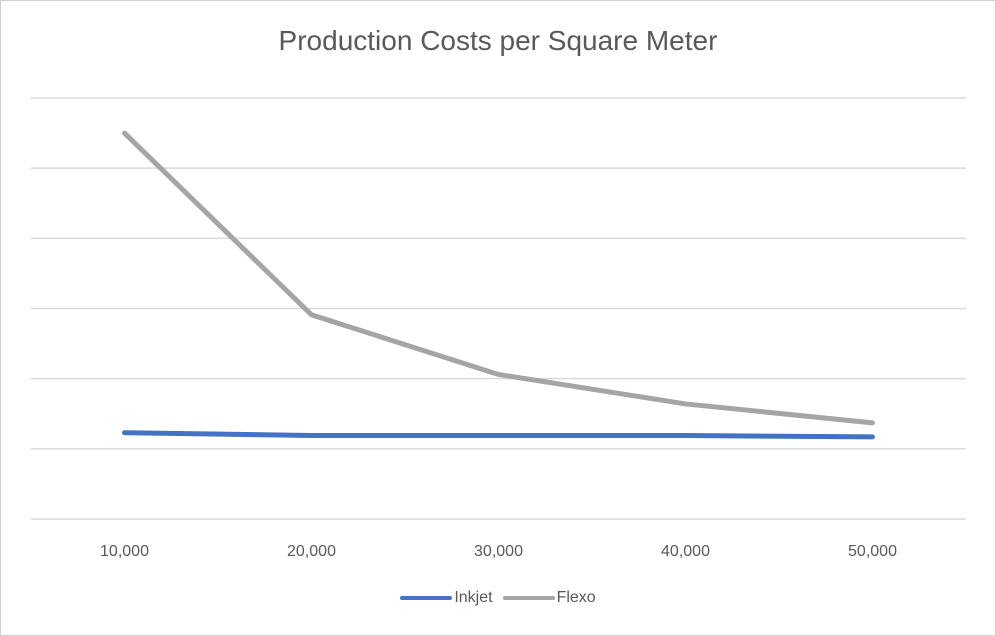 The image size is (996, 636). What do you see at coordinates (473, 597) in the screenshot?
I see `legend-label-inkjet: Inkjet` at bounding box center [473, 597].